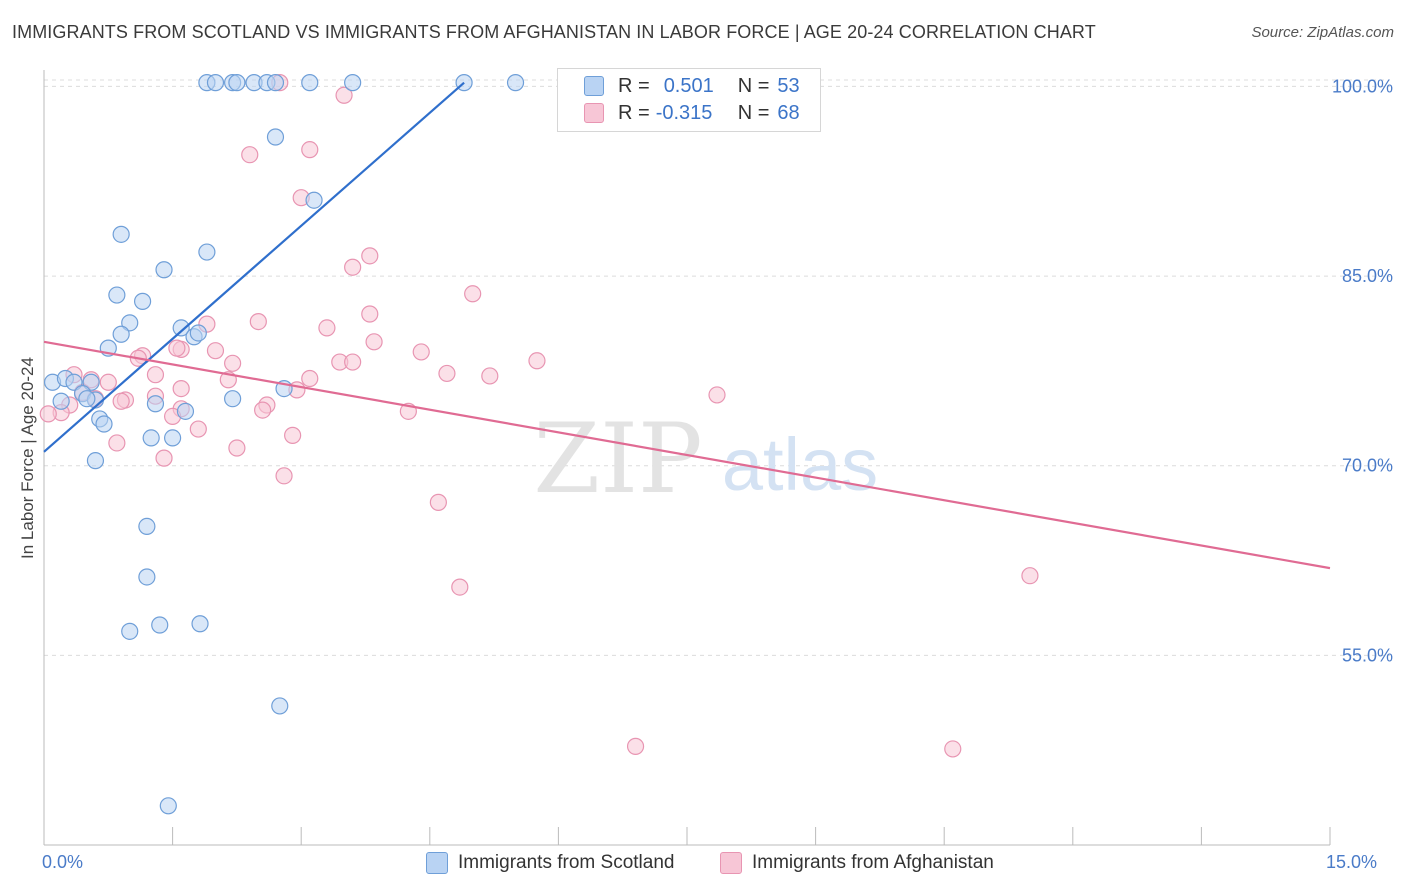 The height and width of the screenshot is (892, 1406). Describe the element at coordinates (689, 100) in the screenshot. I see `correlation-legend: R = 0.501 N = 53 R = -0.315 N = 68` at that location.